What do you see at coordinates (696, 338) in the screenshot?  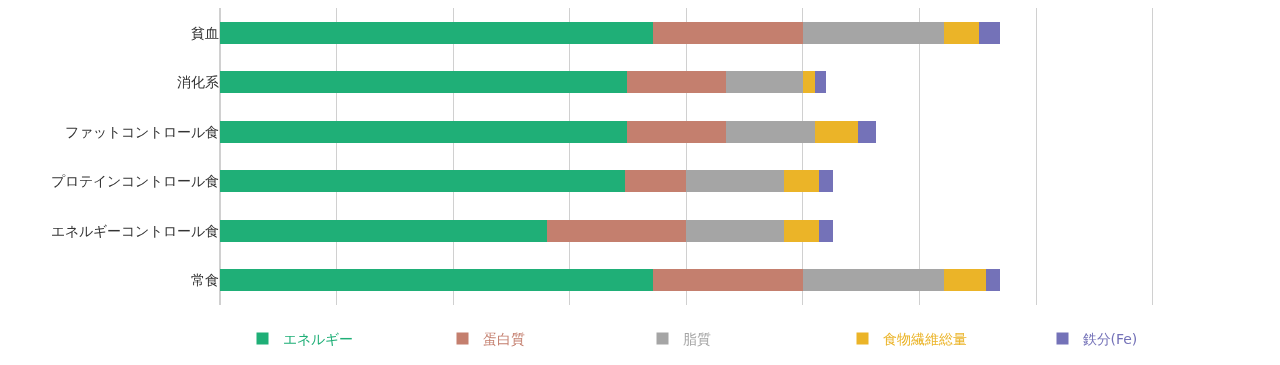 I see `legend-label: 脂質` at bounding box center [696, 338].